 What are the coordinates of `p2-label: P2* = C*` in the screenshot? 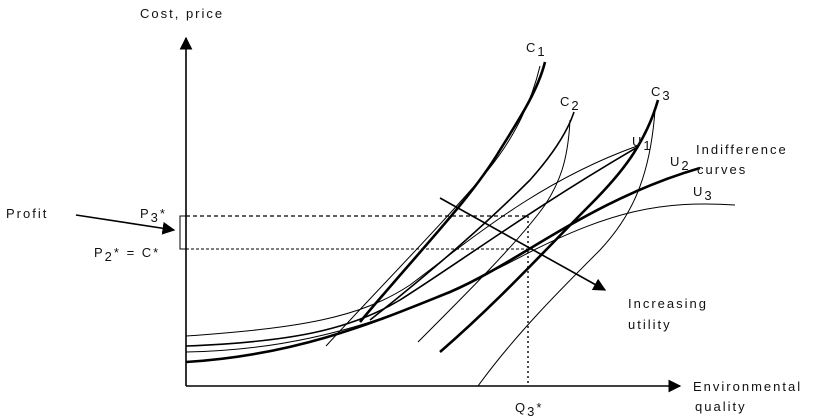 It's located at (127, 254).